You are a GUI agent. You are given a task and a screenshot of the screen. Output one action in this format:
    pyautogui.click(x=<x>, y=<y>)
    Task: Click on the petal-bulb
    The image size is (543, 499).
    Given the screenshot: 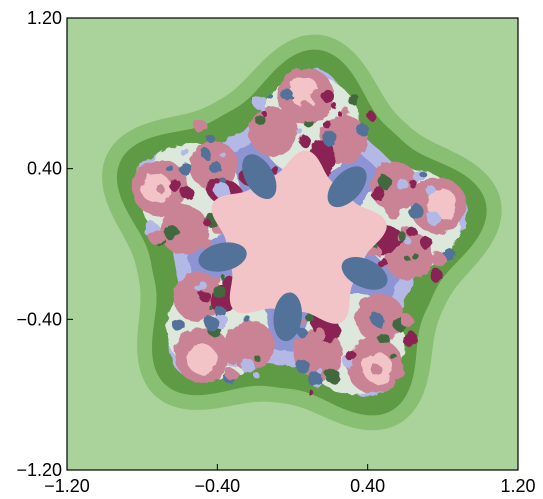 What is the action you would take?
    pyautogui.click(x=184, y=230)
    